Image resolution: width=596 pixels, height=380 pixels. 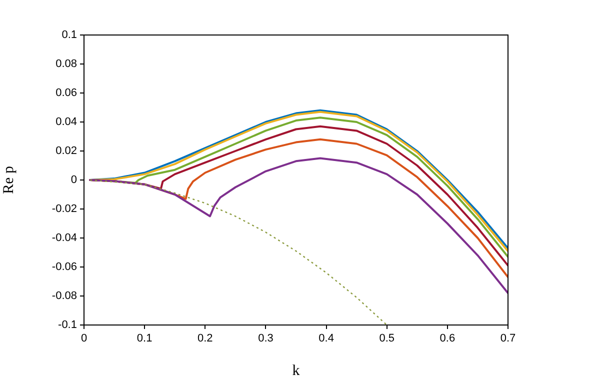 What do you see at coordinates (266, 338) in the screenshot?
I see `x-tick-label: 0.3` at bounding box center [266, 338].